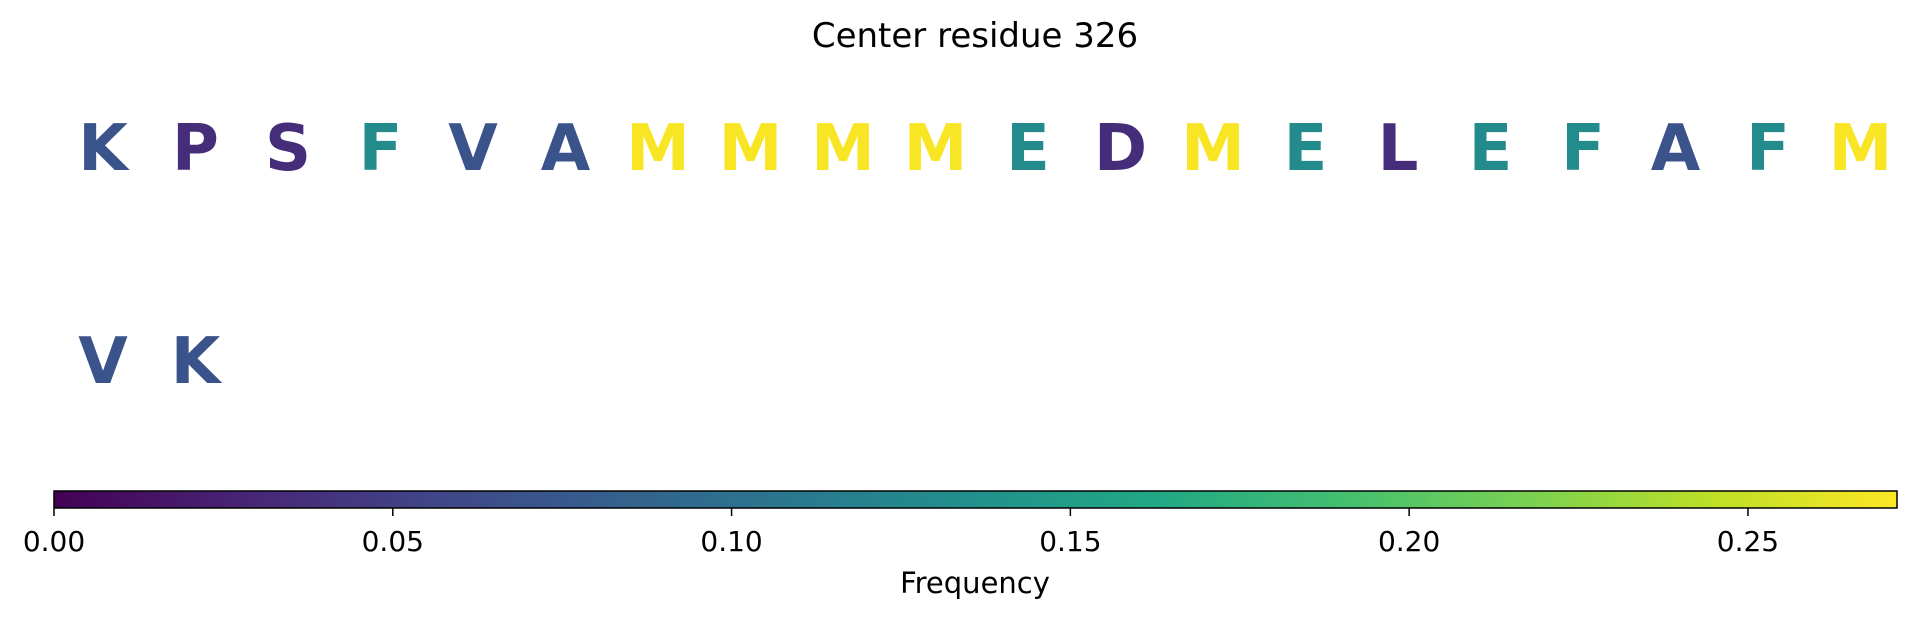  What do you see at coordinates (288, 149) in the screenshot?
I see `residue-letter: S` at bounding box center [288, 149].